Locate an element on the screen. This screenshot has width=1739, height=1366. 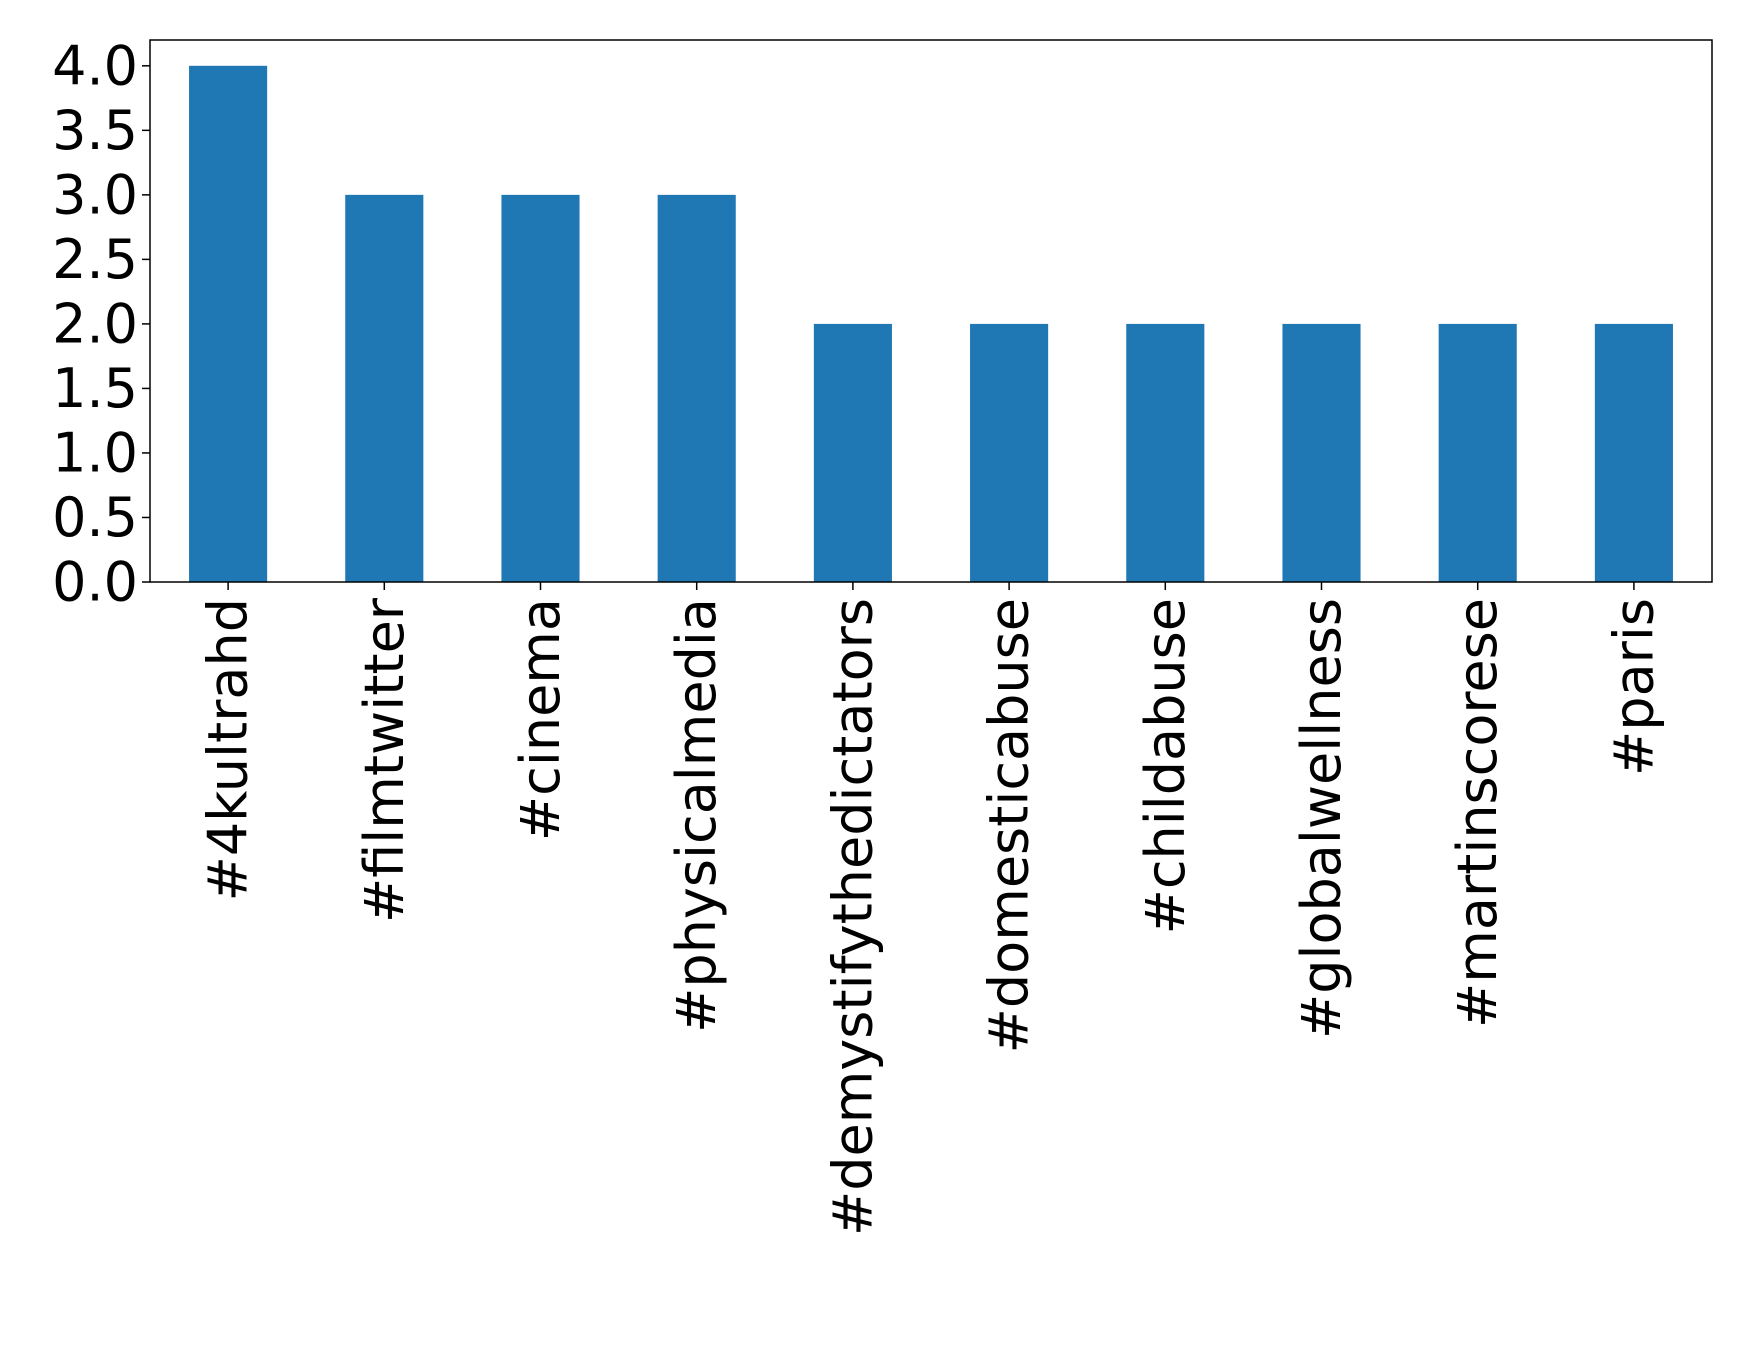
x-tick-label: #demystifythedictators is located at coordinates (852, 917).